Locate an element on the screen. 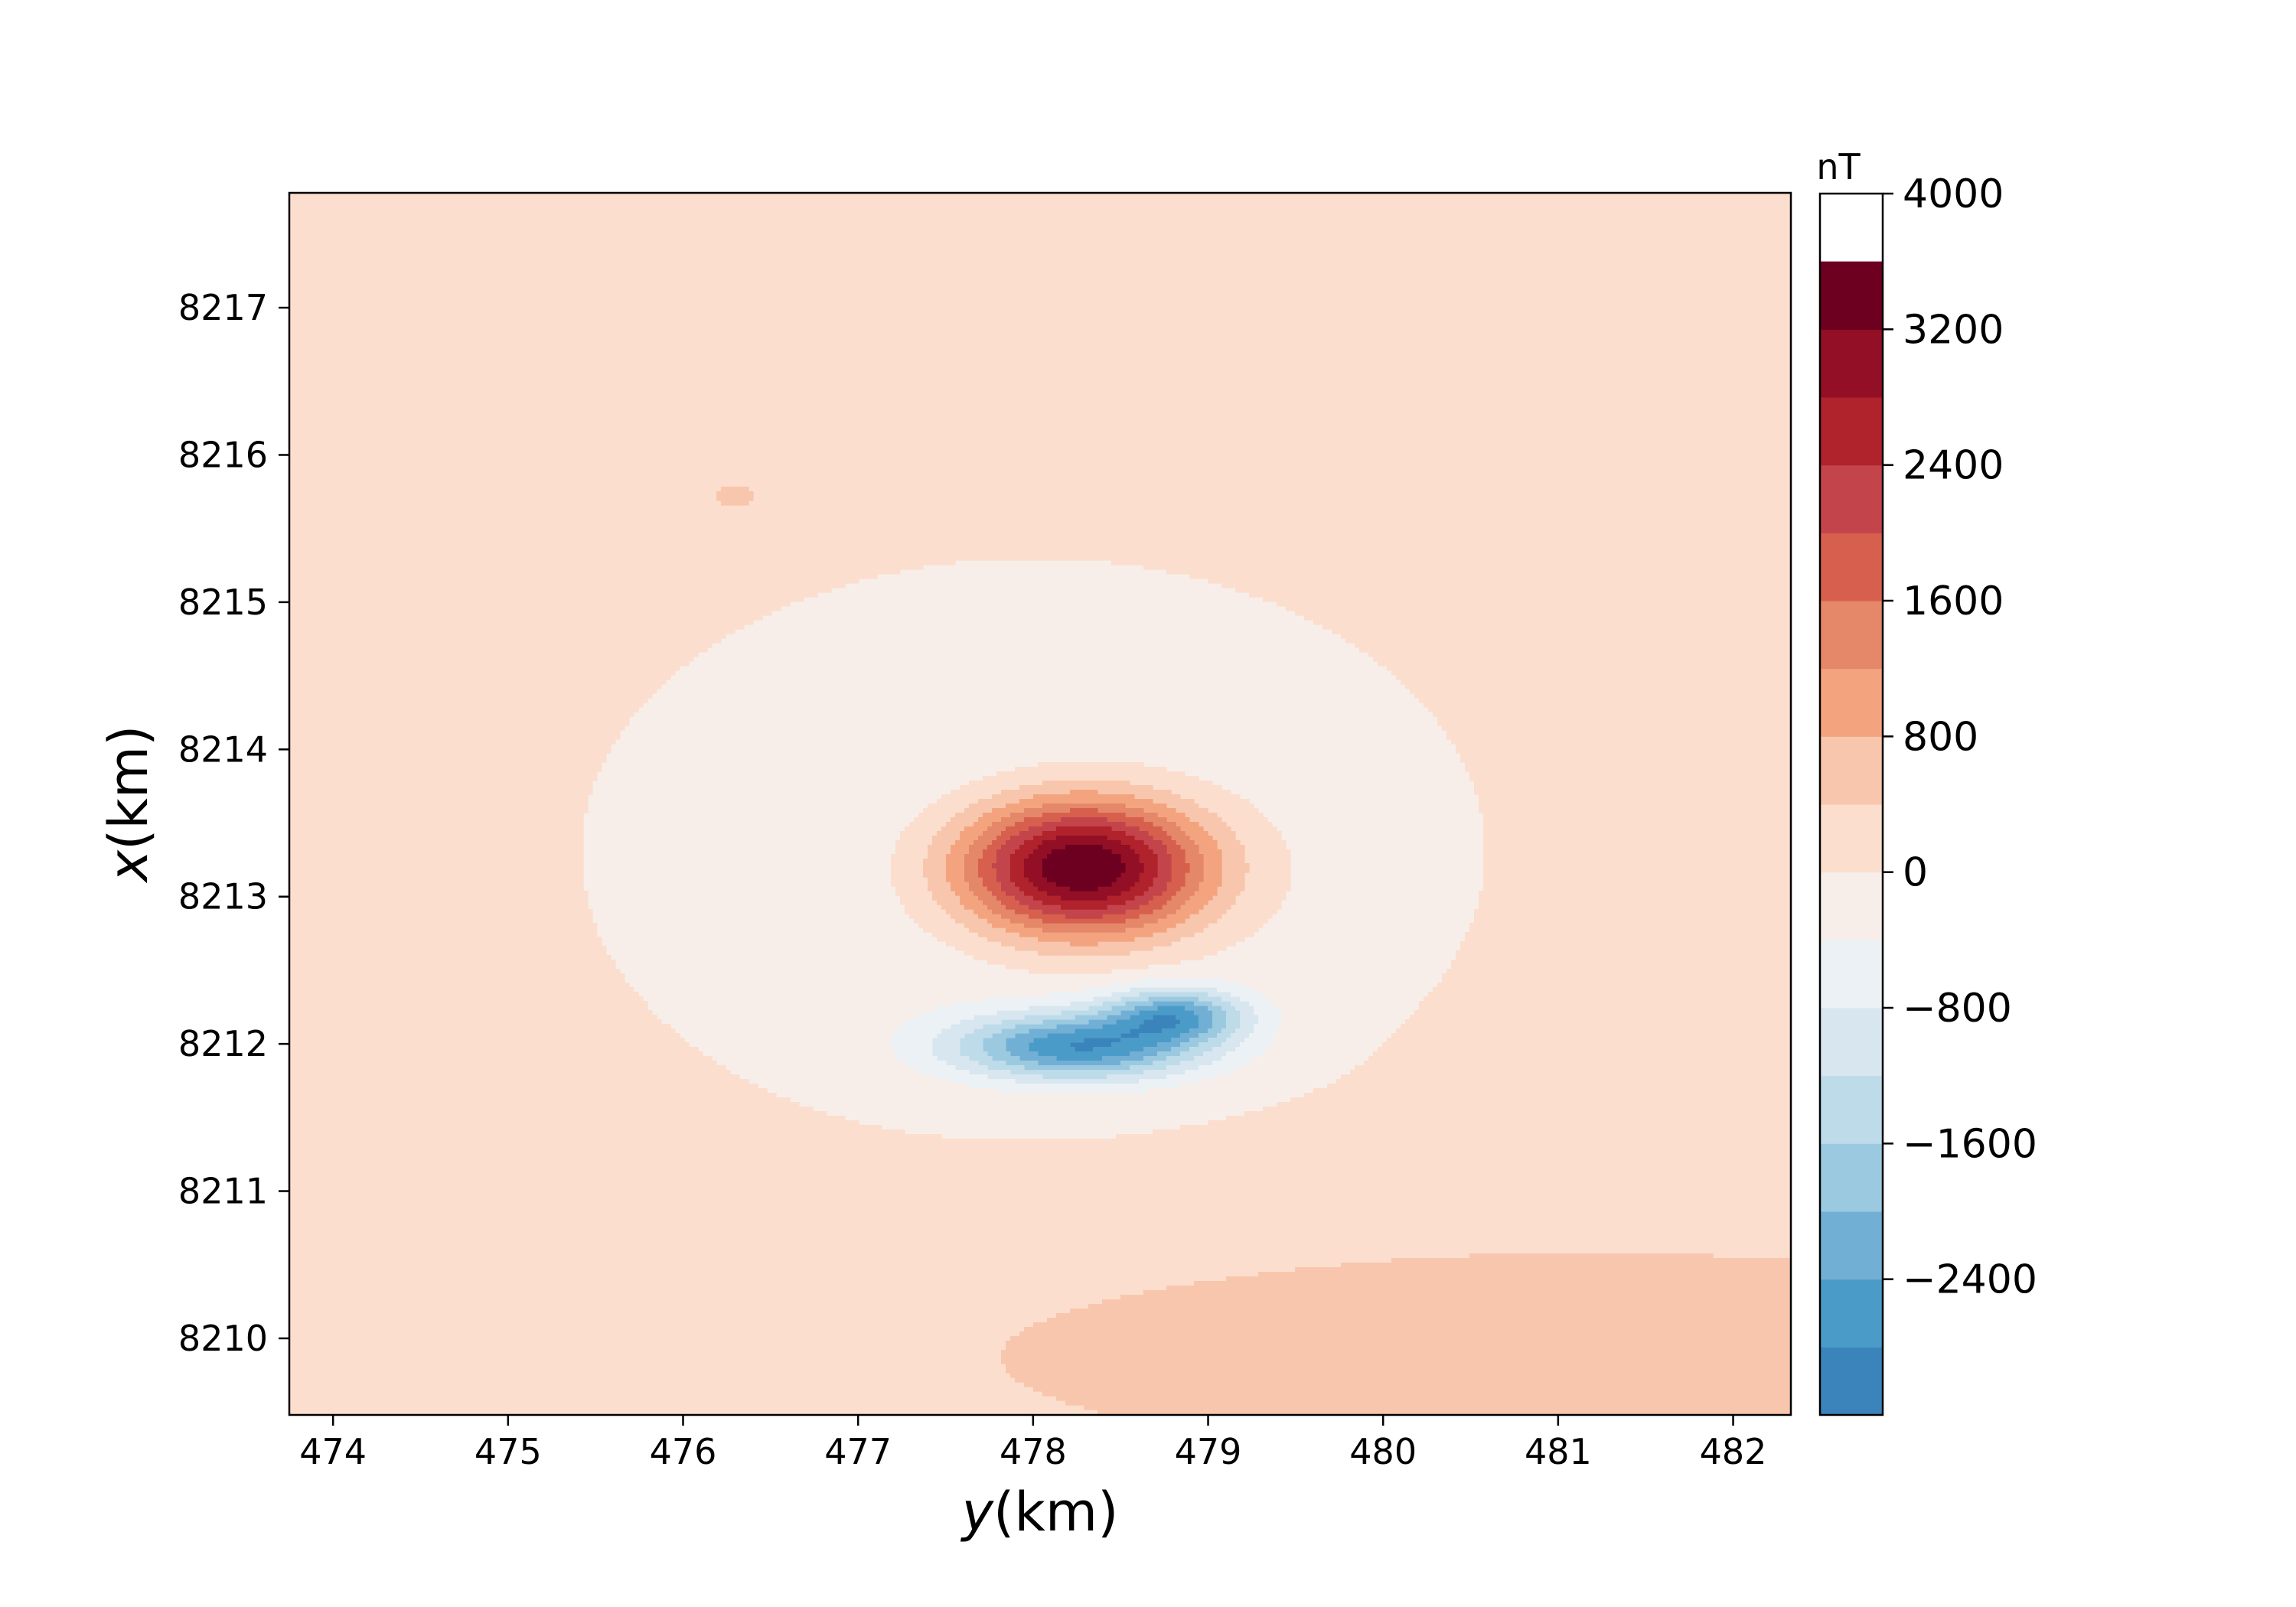  x-tick-label: 474 is located at coordinates (333, 1451).